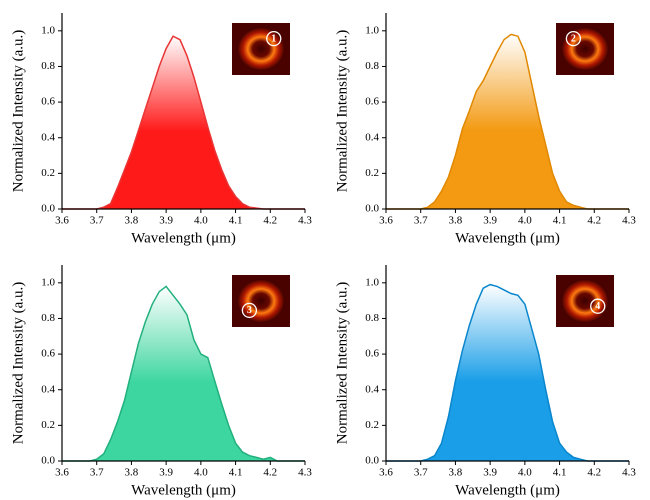  I want to click on area-line, so click(183, 373).